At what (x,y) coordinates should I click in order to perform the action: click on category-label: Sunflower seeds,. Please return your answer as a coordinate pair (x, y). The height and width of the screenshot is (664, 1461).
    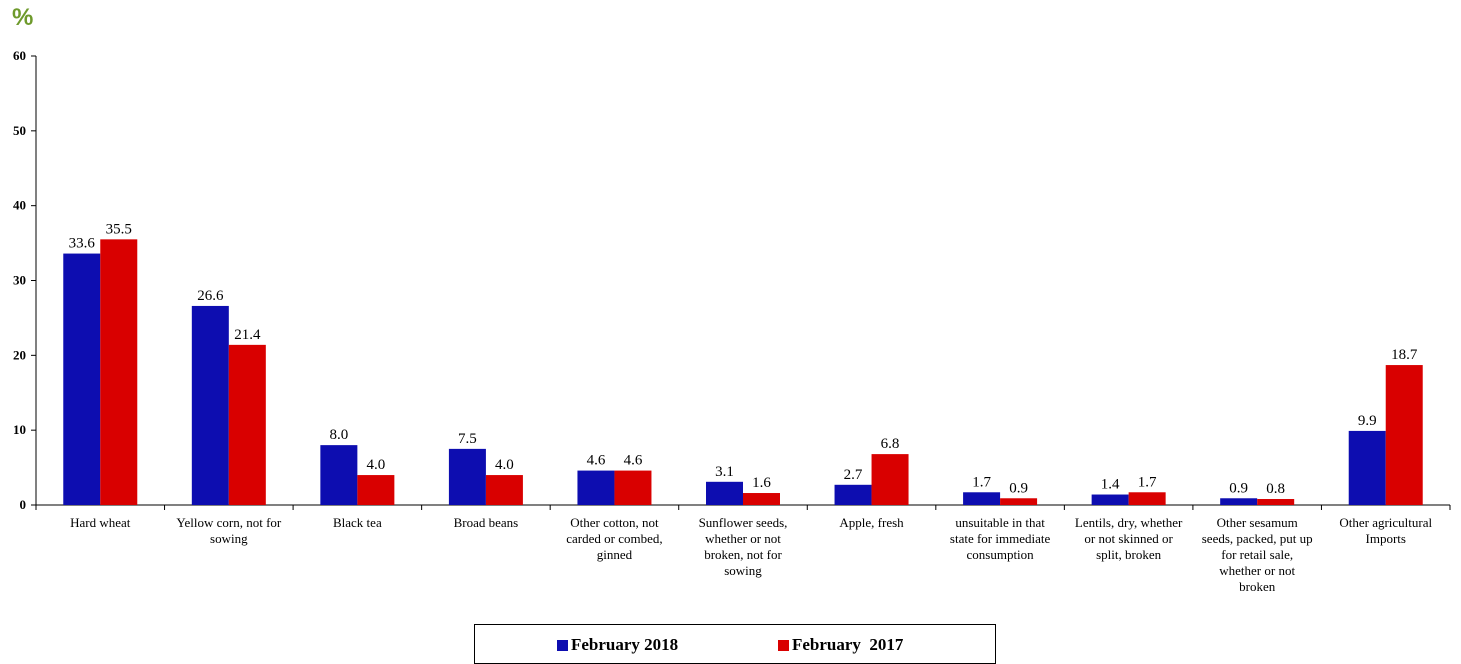
    Looking at the image, I should click on (743, 522).